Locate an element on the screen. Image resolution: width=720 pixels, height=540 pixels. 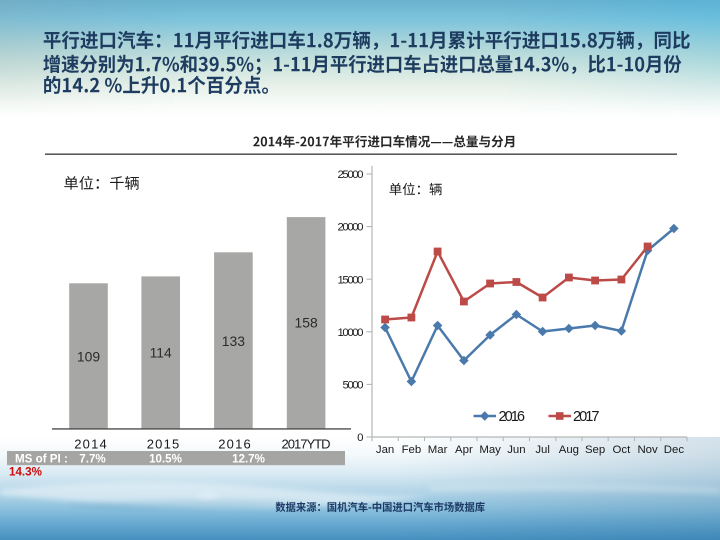
svg-text: Aug is located at coordinates (569, 450).